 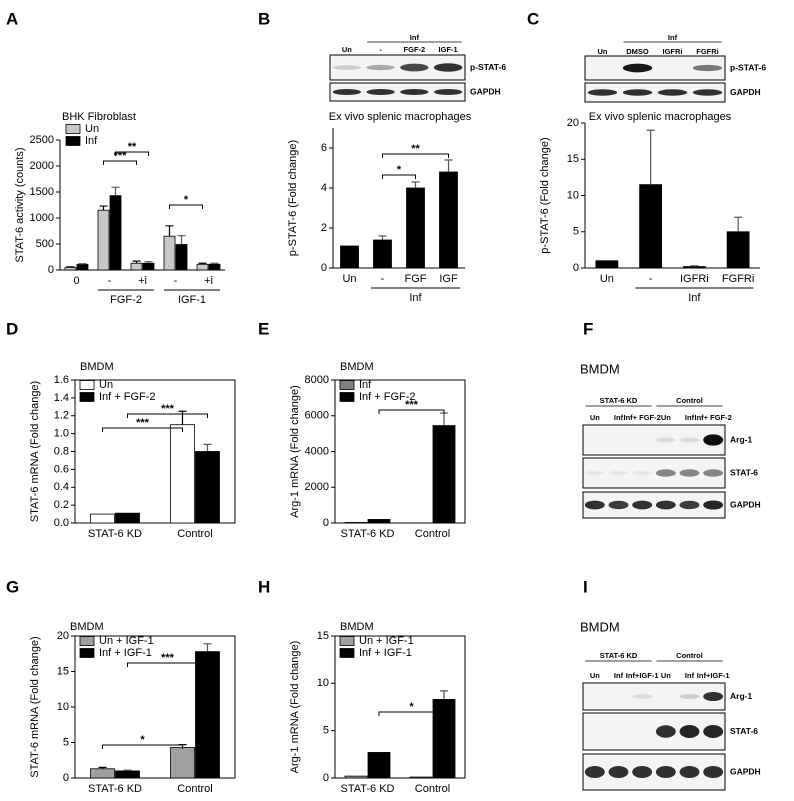 I want to click on y-tick-label: 15, so click(x=63, y=671).